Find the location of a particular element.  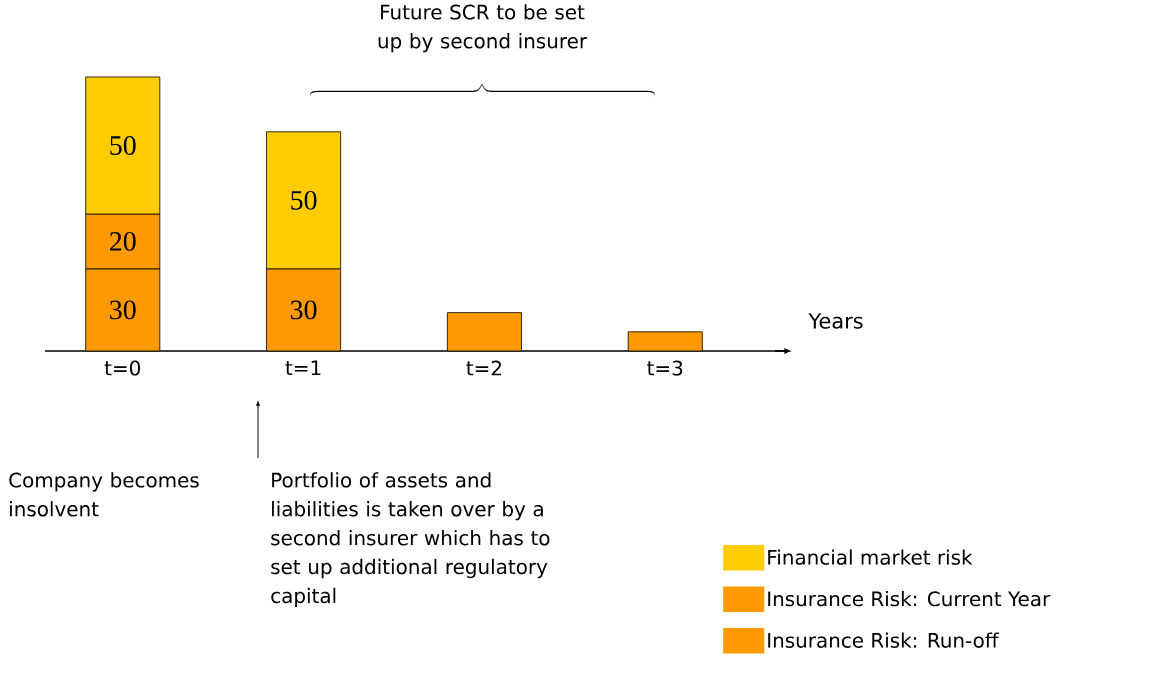

legend-label: Insurance Risk: Current Year is located at coordinates (909, 598).